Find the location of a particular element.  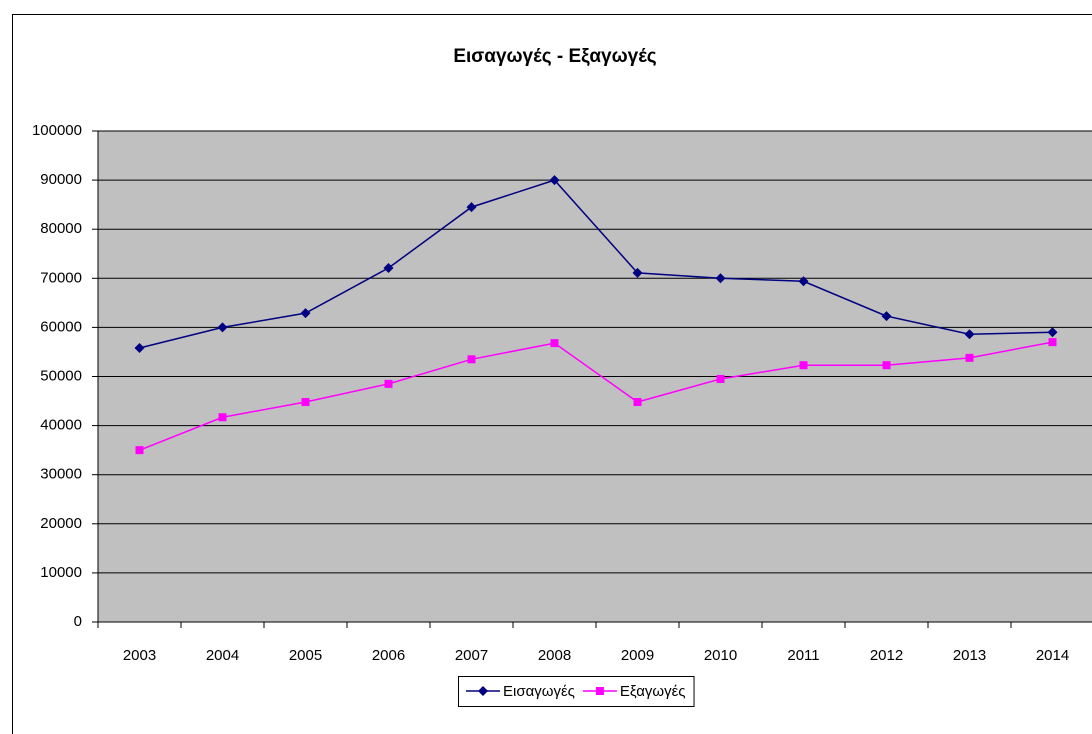

x-tick-label: 2013 is located at coordinates (969, 655).